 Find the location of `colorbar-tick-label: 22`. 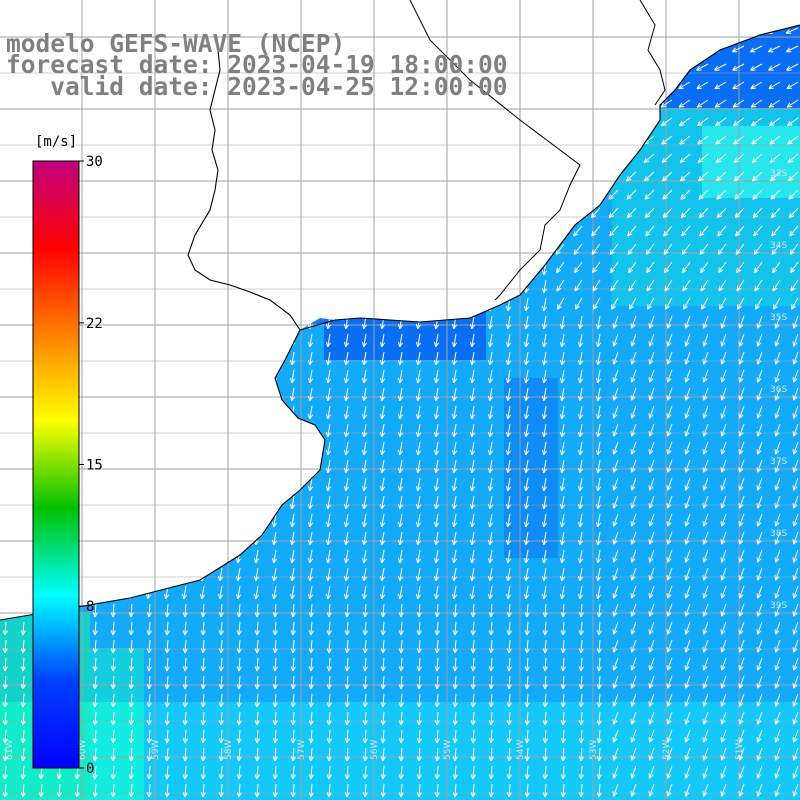

colorbar-tick-label: 22 is located at coordinates (94, 324).